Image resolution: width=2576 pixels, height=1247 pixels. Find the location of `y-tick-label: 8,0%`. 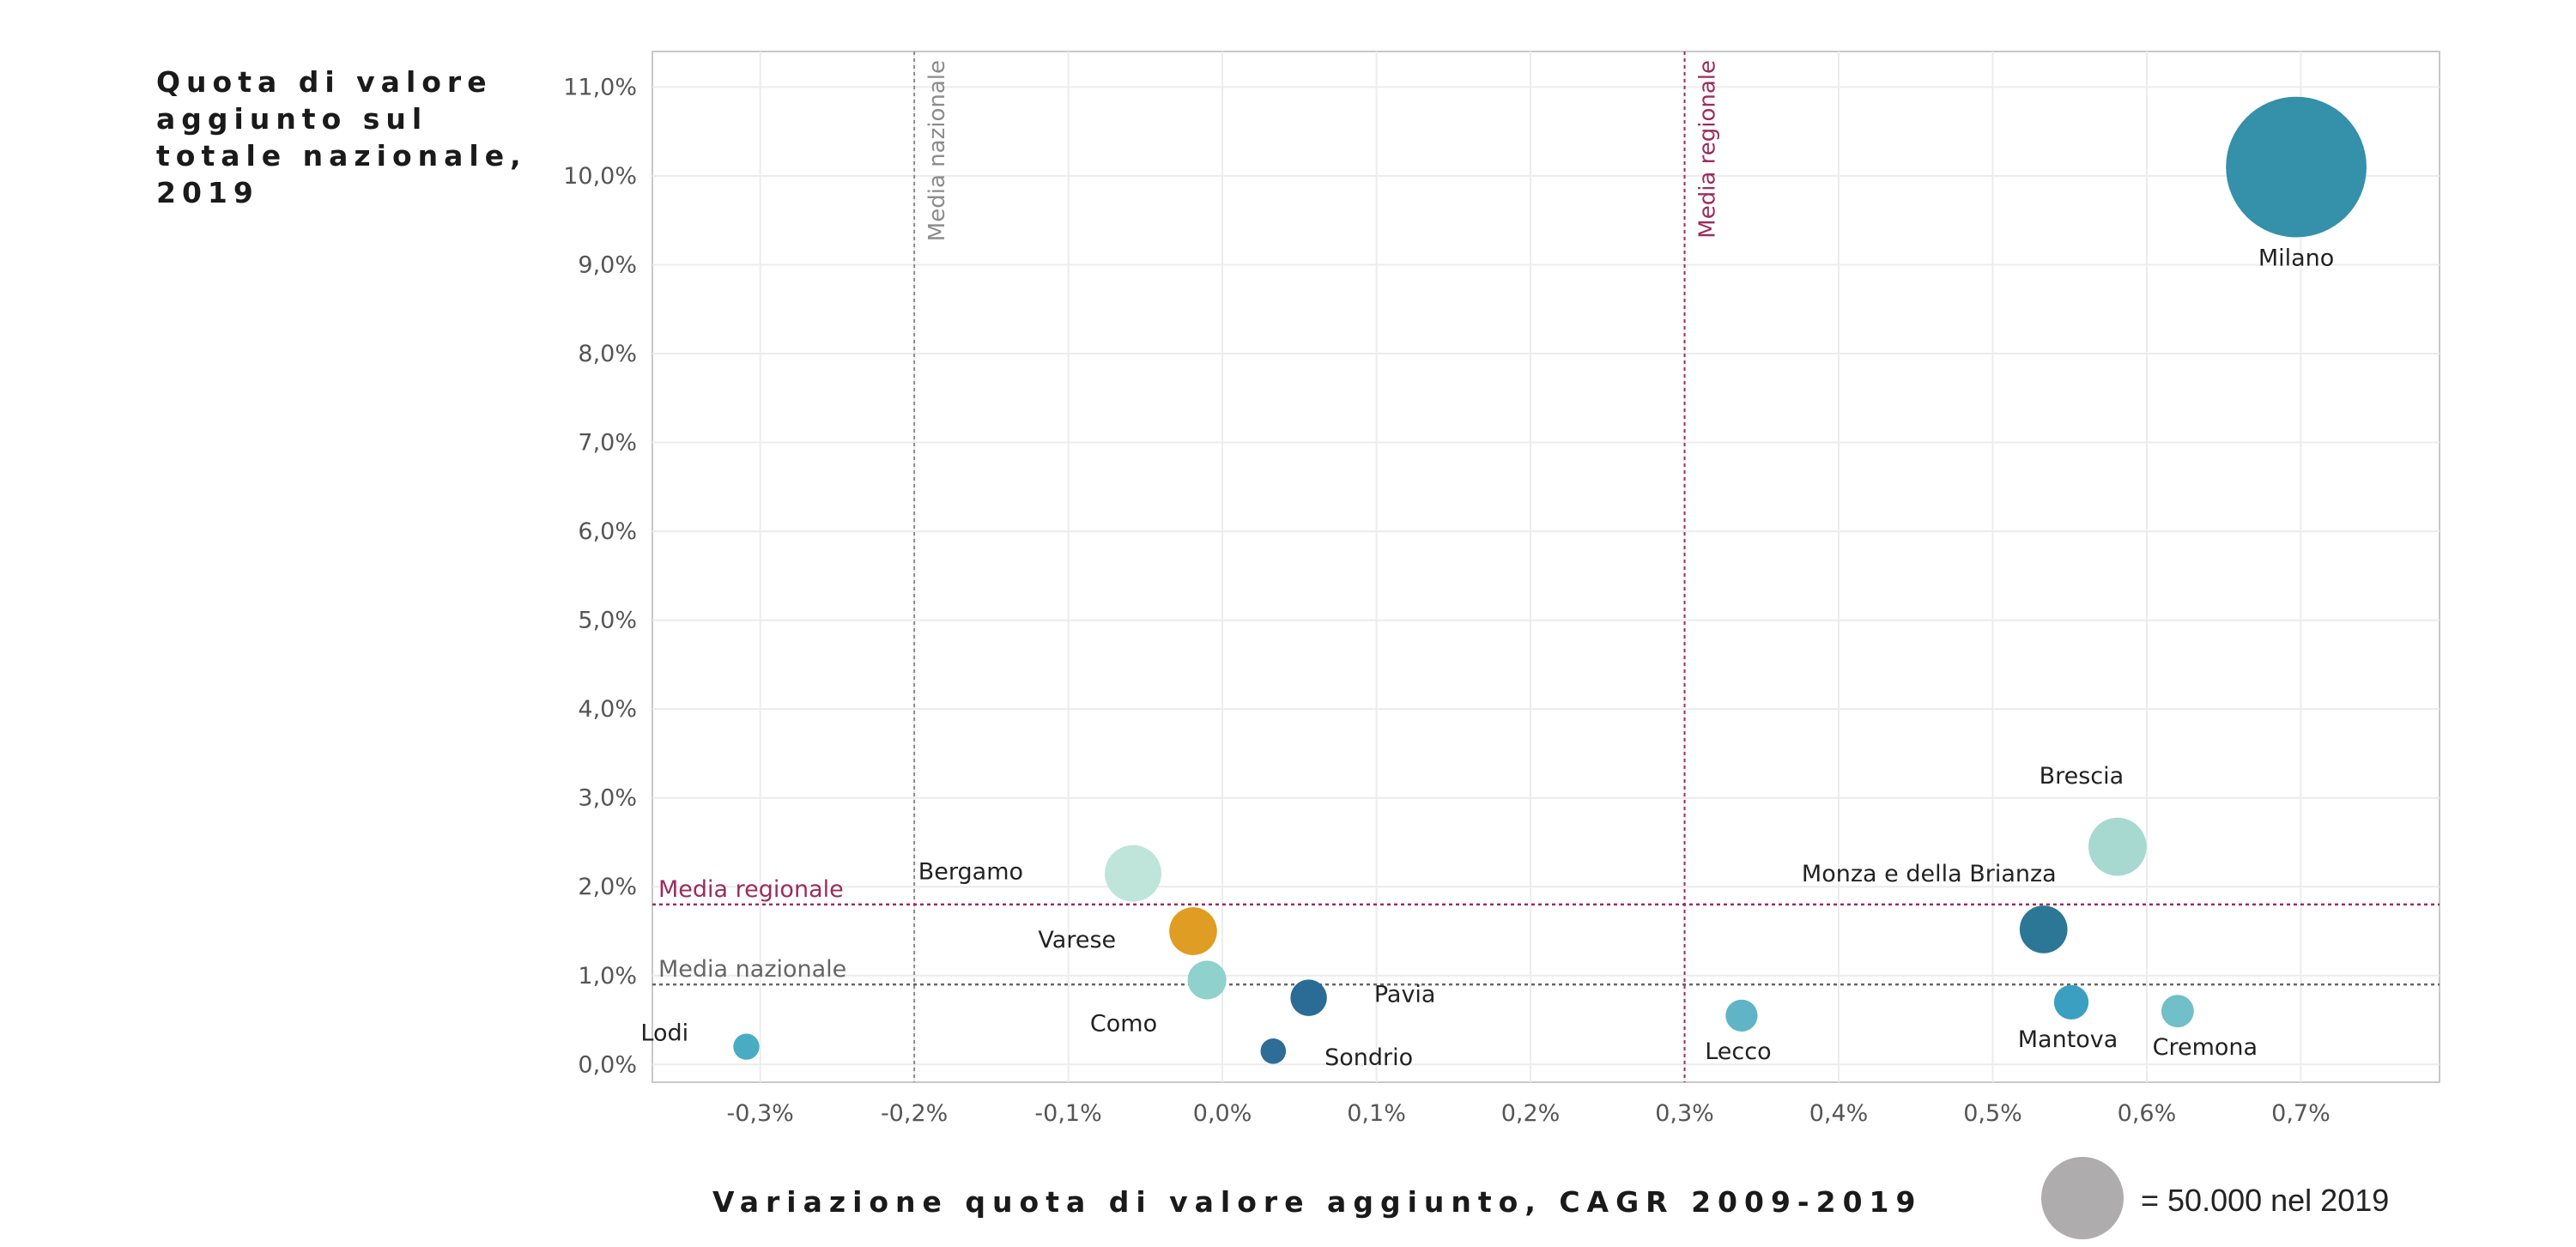

y-tick-label: 8,0% is located at coordinates (607, 354).